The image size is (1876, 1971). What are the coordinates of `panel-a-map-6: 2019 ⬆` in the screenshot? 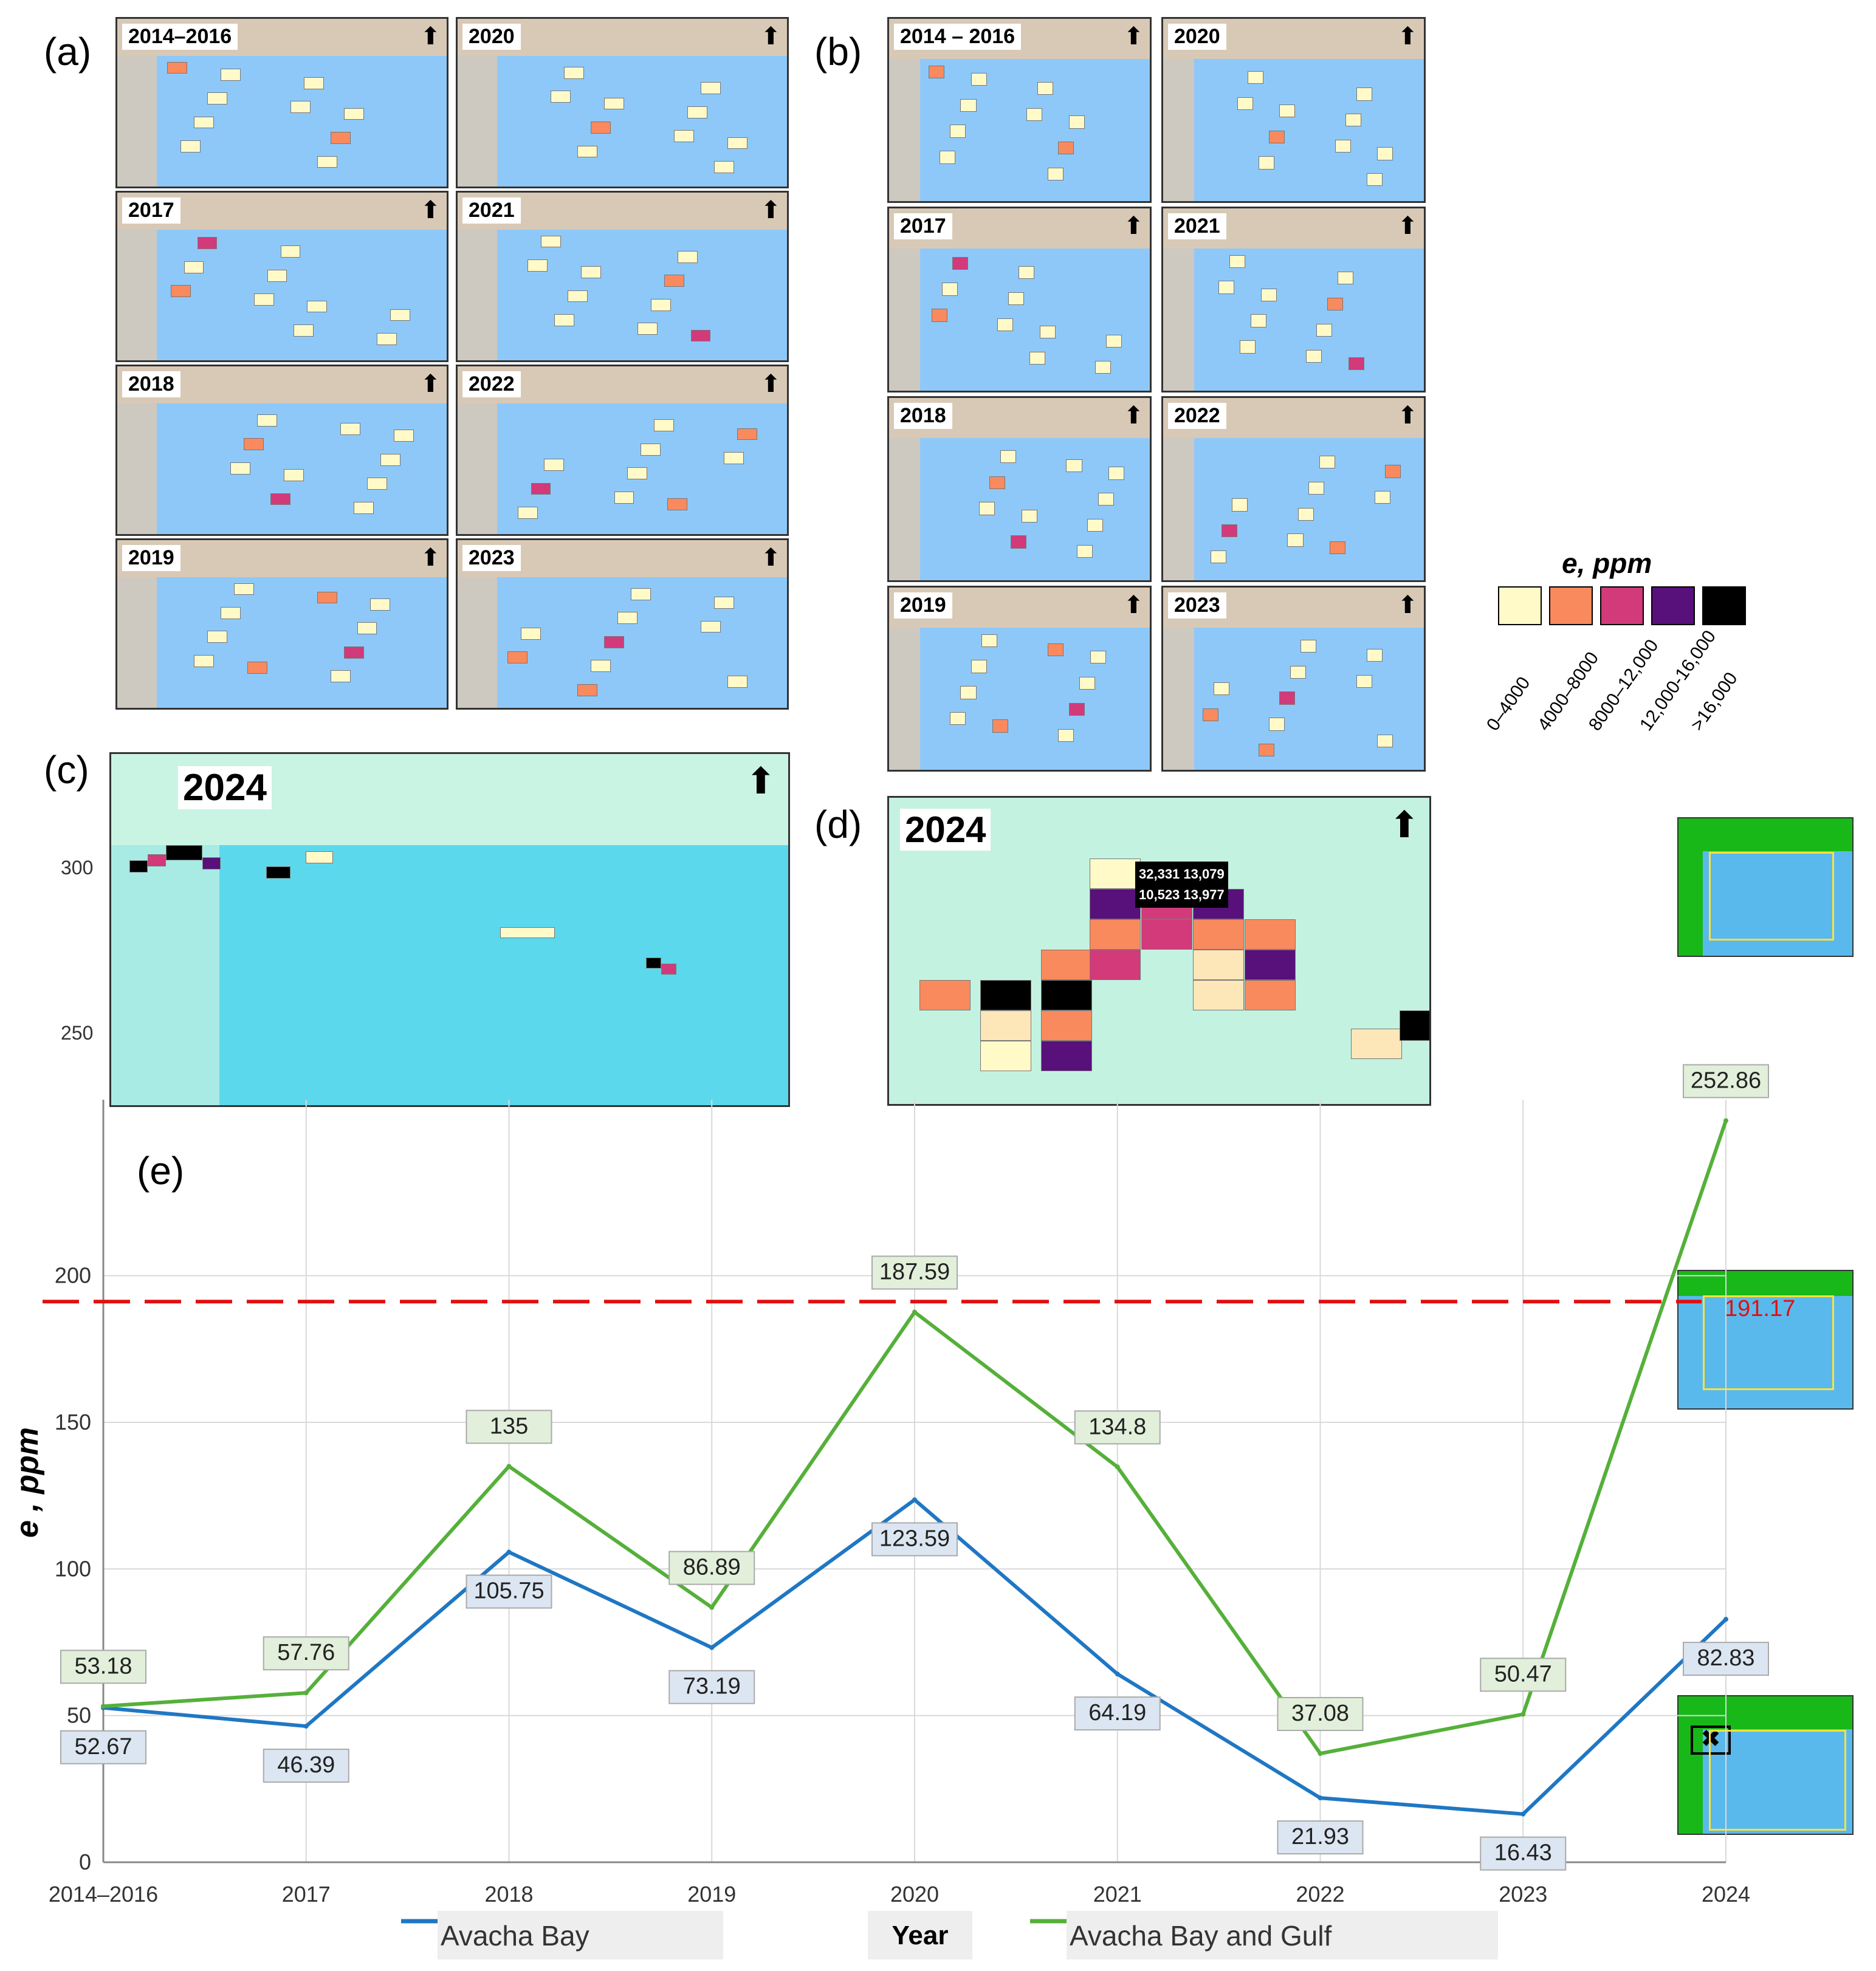 It's located at (281, 624).